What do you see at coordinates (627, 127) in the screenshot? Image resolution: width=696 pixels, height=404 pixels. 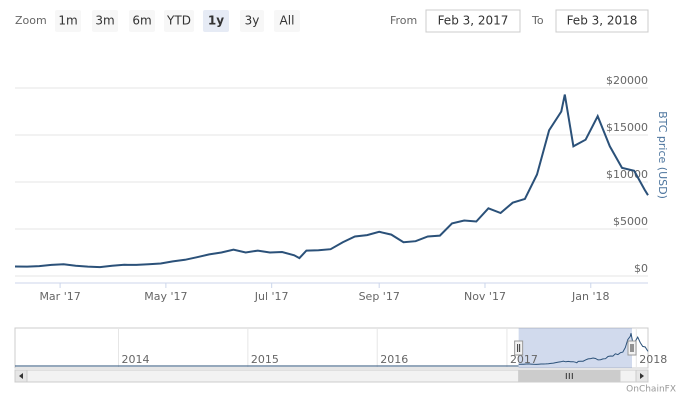 I see `y-tick-label: $15000` at bounding box center [627, 127].